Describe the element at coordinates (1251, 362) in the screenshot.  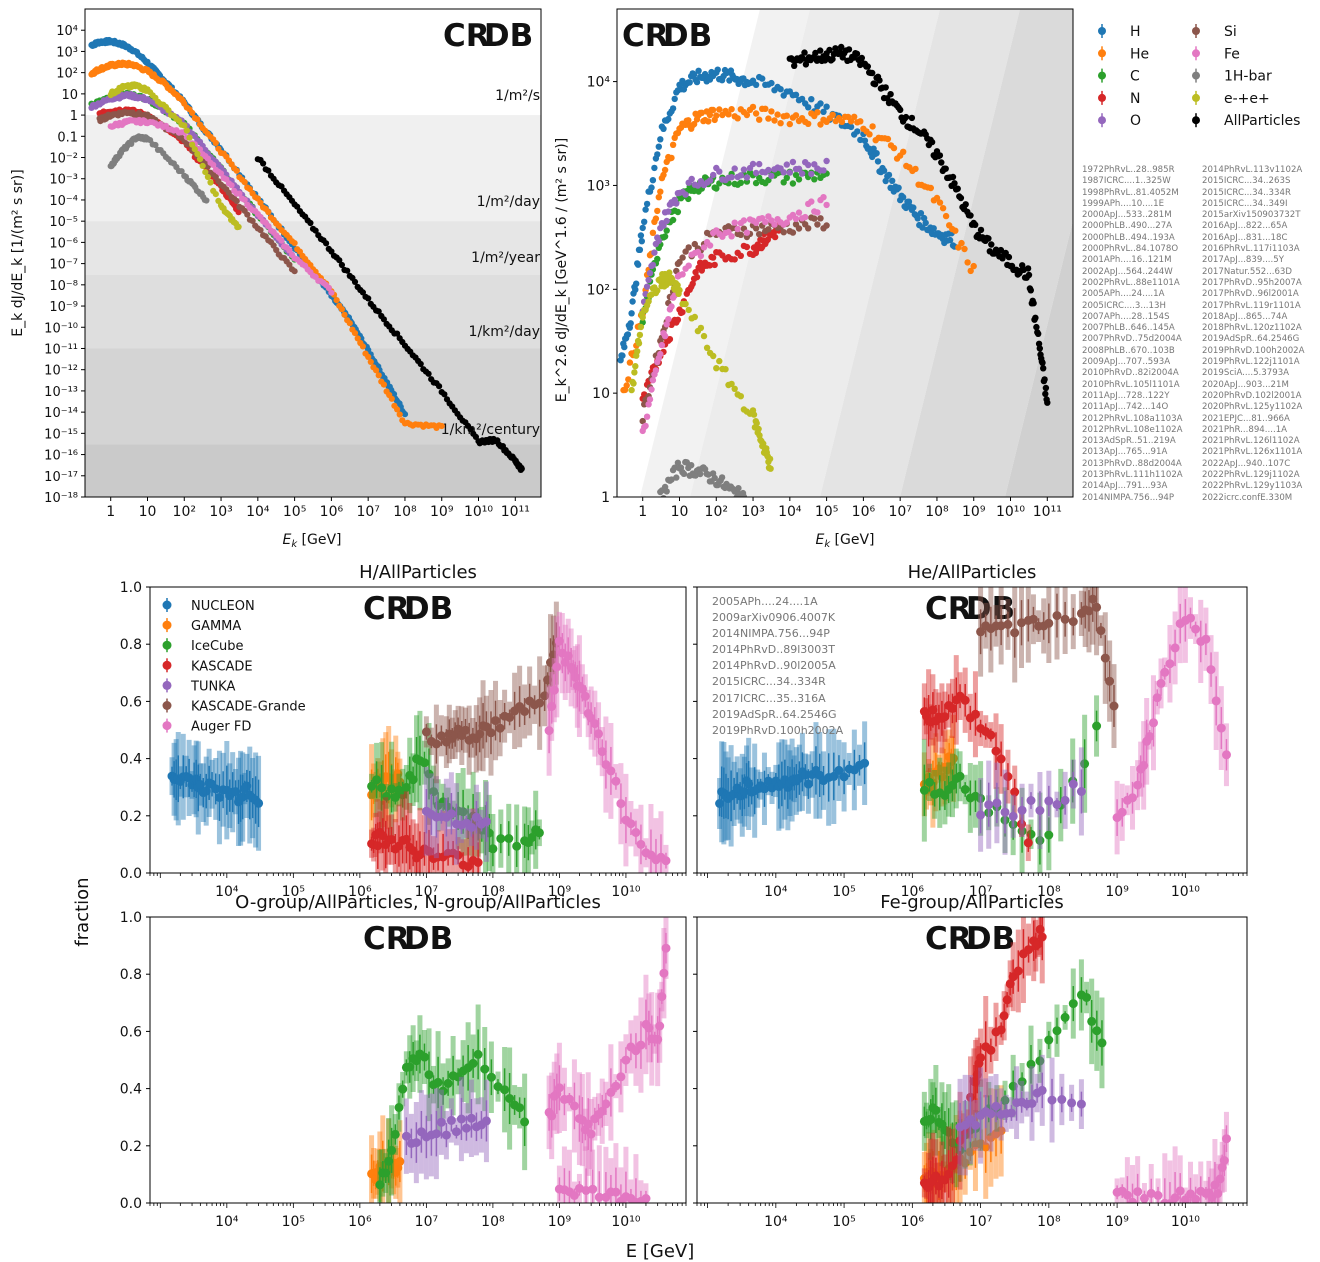
I see `reference-item: 2019PhRvL.122j1101A` at that location.